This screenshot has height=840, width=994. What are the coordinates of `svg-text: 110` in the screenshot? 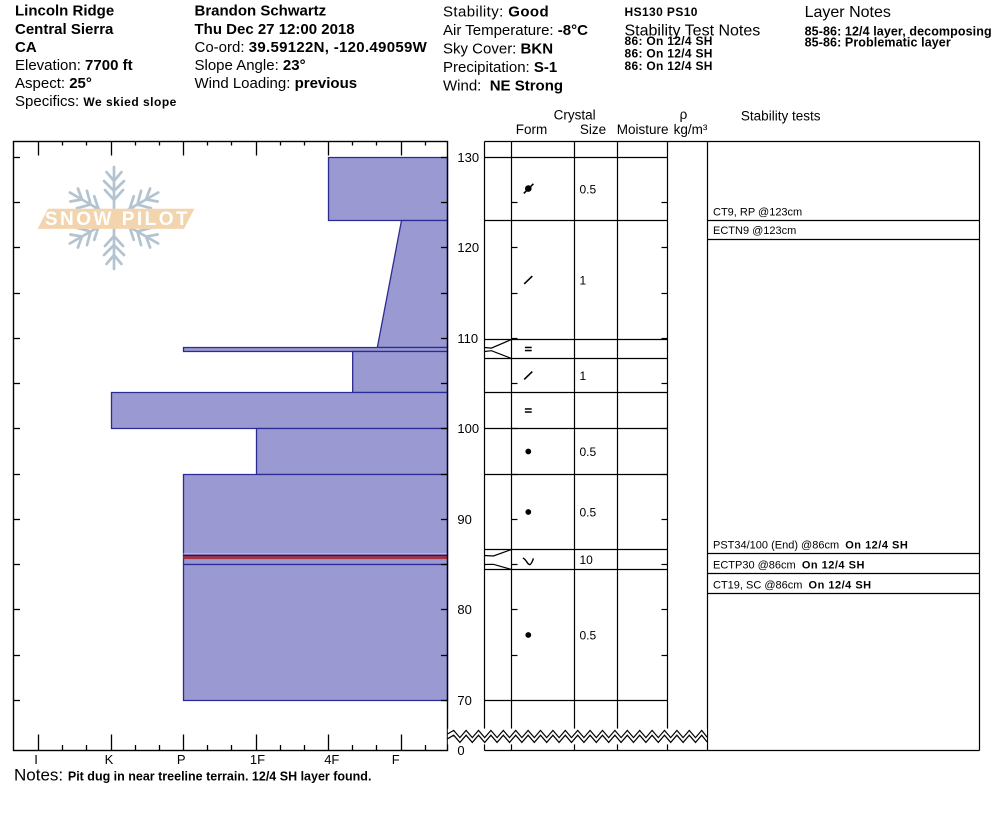 It's located at (467, 338).